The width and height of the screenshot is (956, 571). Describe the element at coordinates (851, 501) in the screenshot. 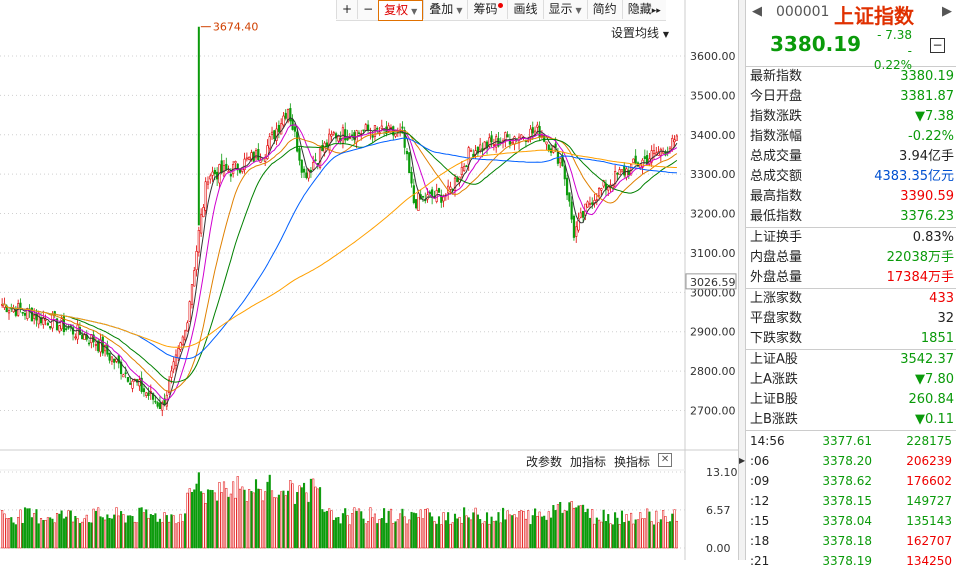

I see `tick-row: :12 3378.15 149727` at that location.